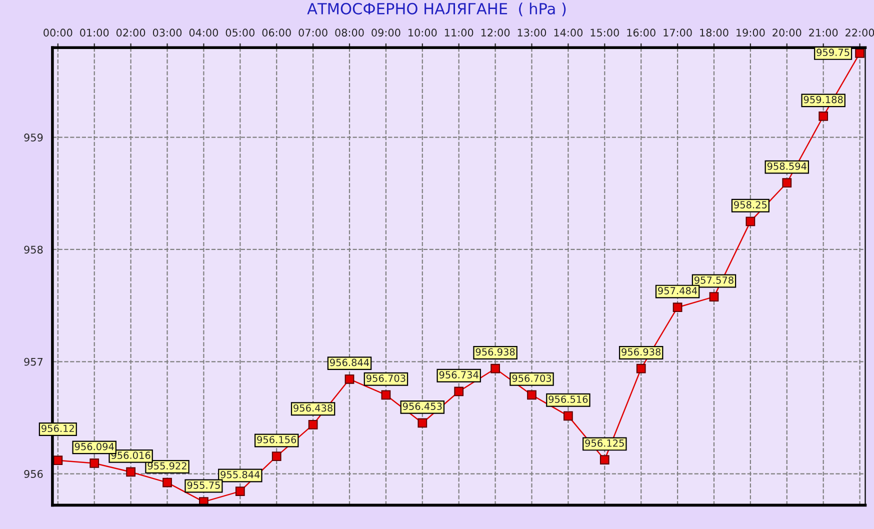  Describe the element at coordinates (203, 32) in the screenshot. I see `x-tick-label: 04:00` at that location.